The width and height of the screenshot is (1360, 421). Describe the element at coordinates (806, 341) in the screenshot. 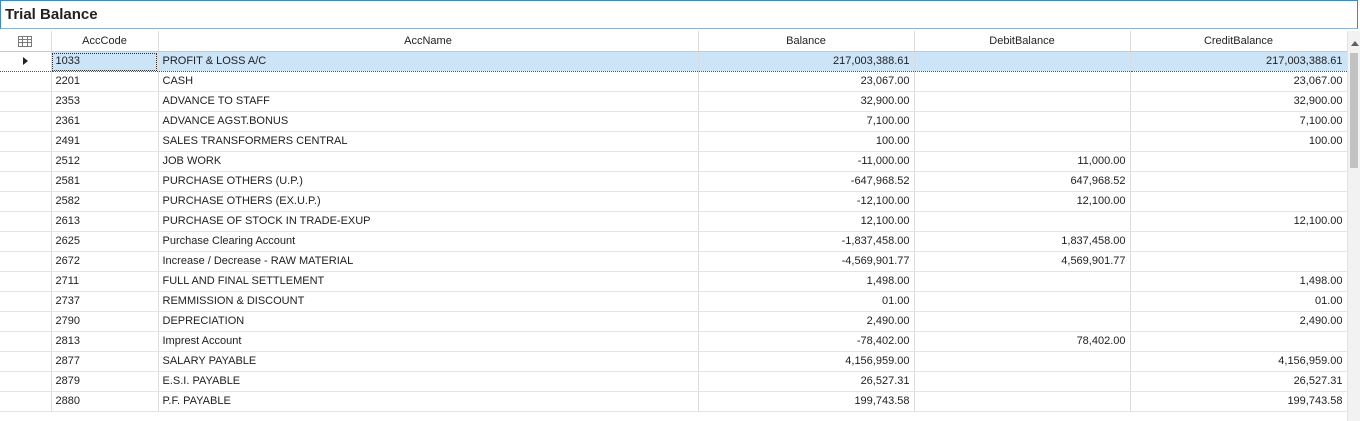

I see `cell-balance: -78,402.00` at that location.